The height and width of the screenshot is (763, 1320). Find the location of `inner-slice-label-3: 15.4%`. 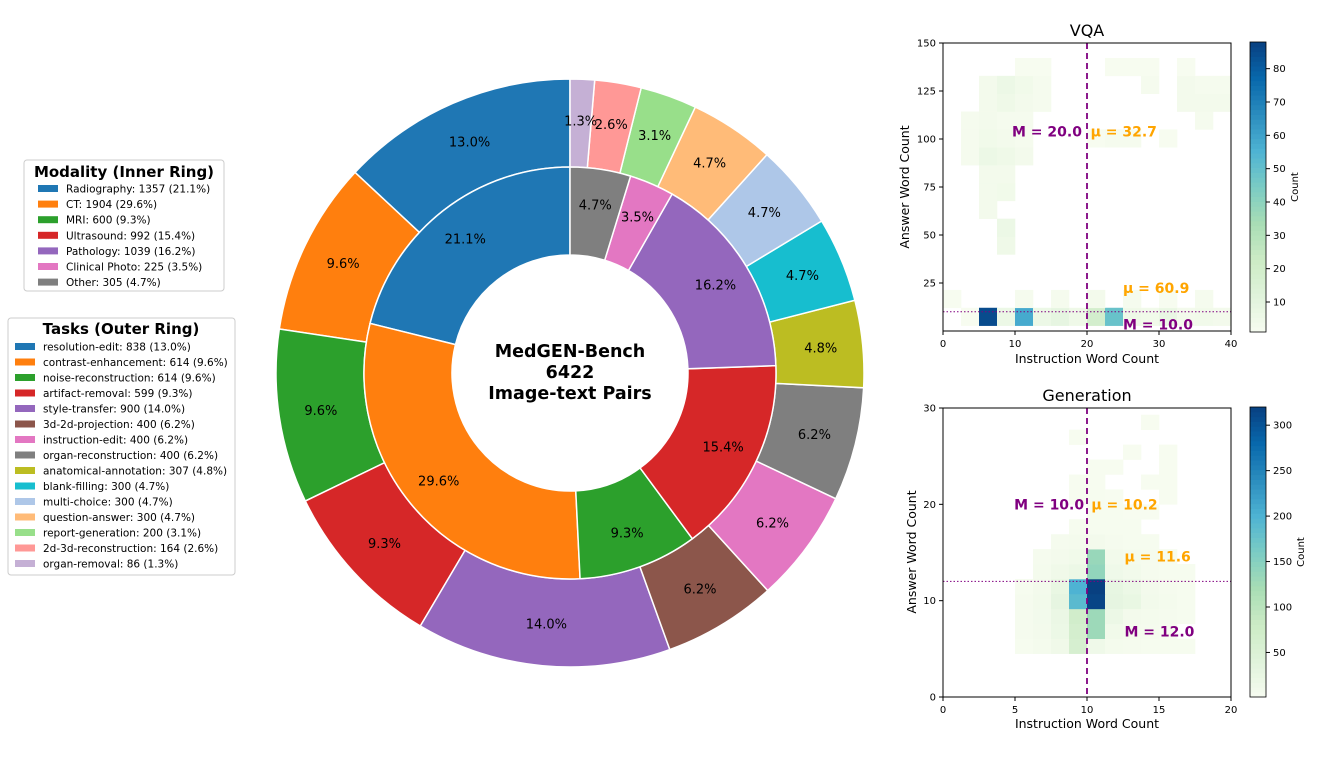

inner-slice-label-3: 15.4% is located at coordinates (722, 447).